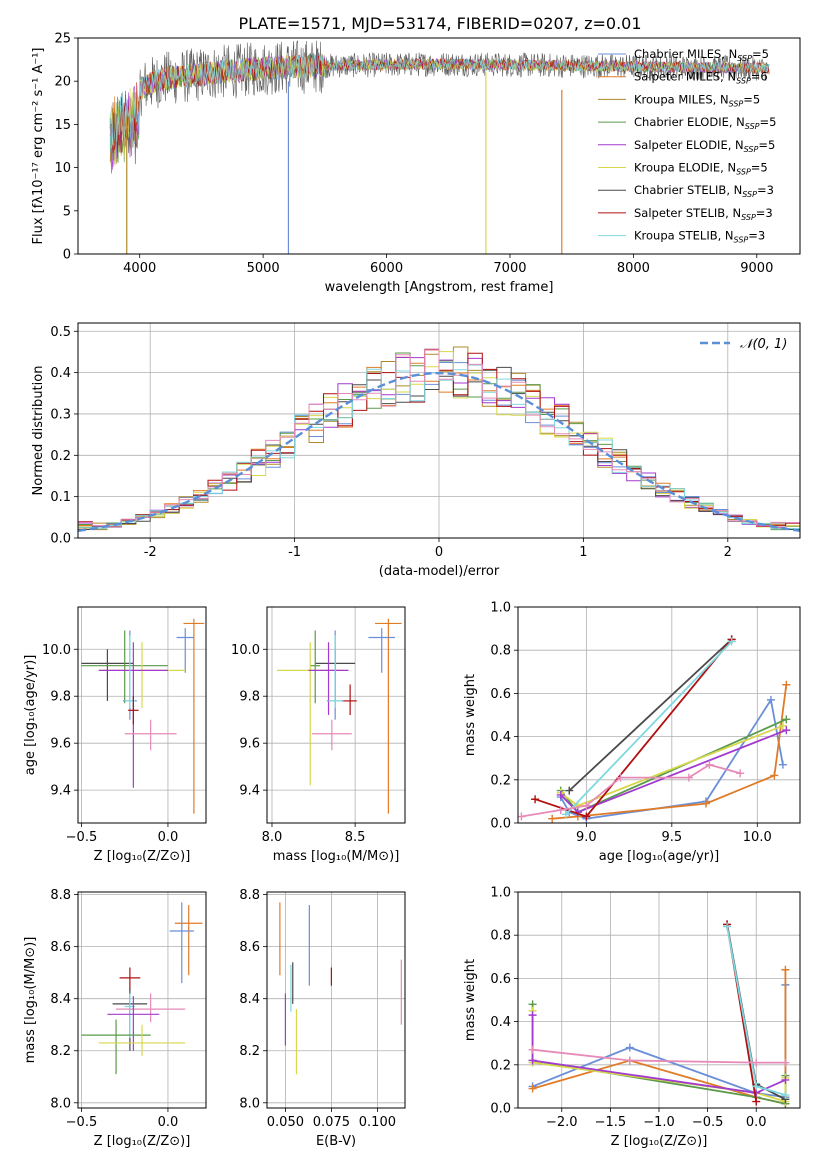  What do you see at coordinates (689, 145) in the screenshot?
I see `legend-label: Salpeter ELODIE, N` at bounding box center [689, 145].